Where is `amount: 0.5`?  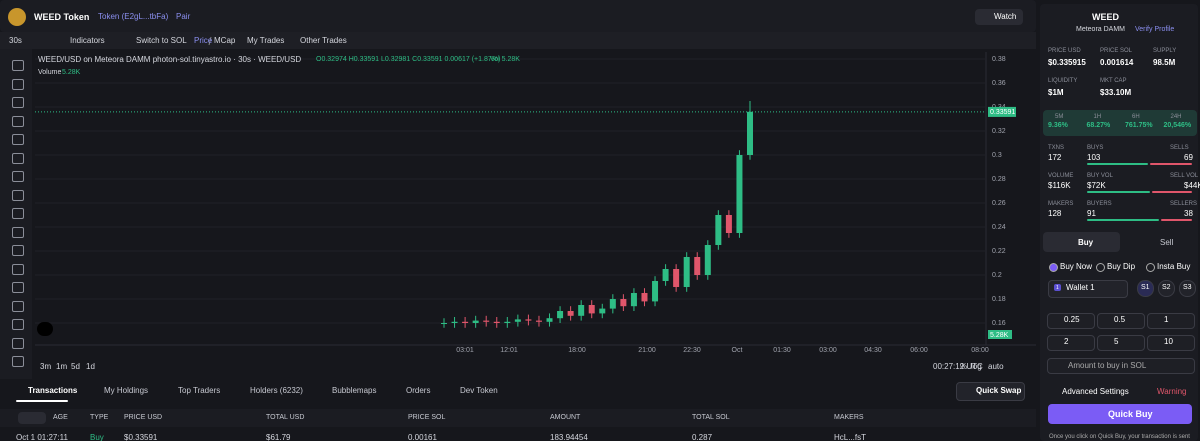
amount: 0.5 is located at coordinates (1120, 319).